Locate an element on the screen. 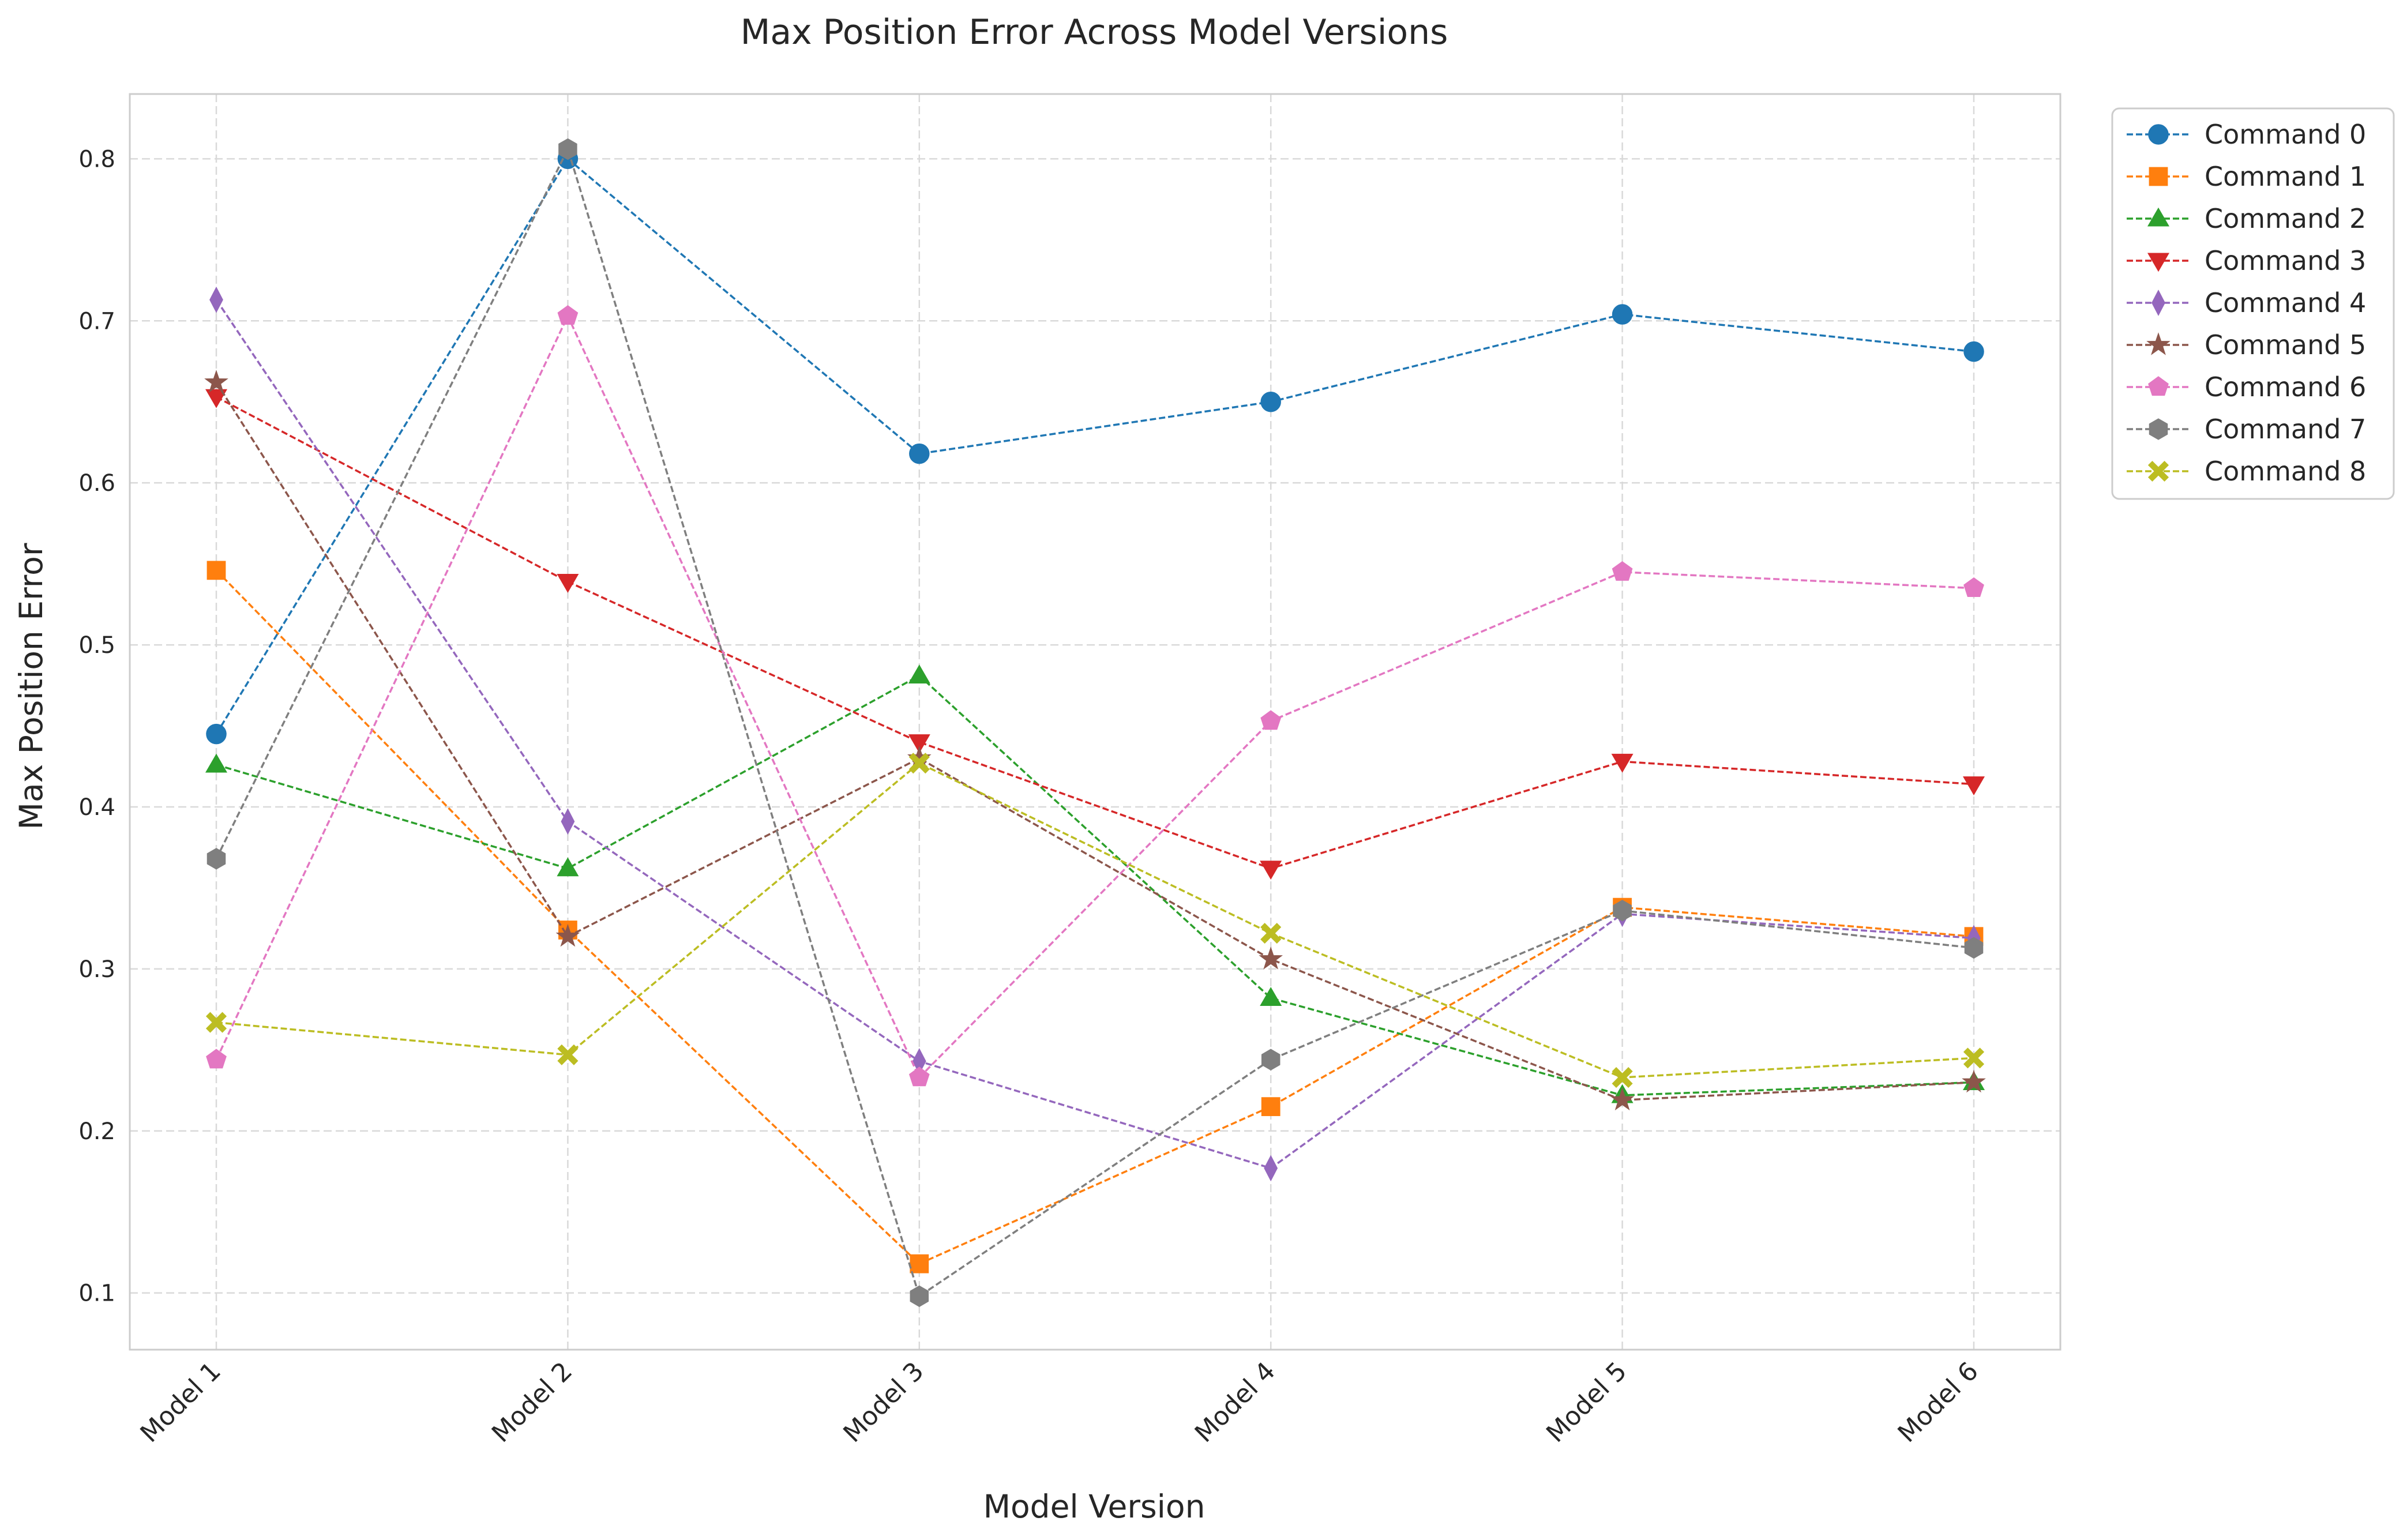 Image resolution: width=2407 pixels, height=1540 pixels. legend-frame is located at coordinates (2253, 303).